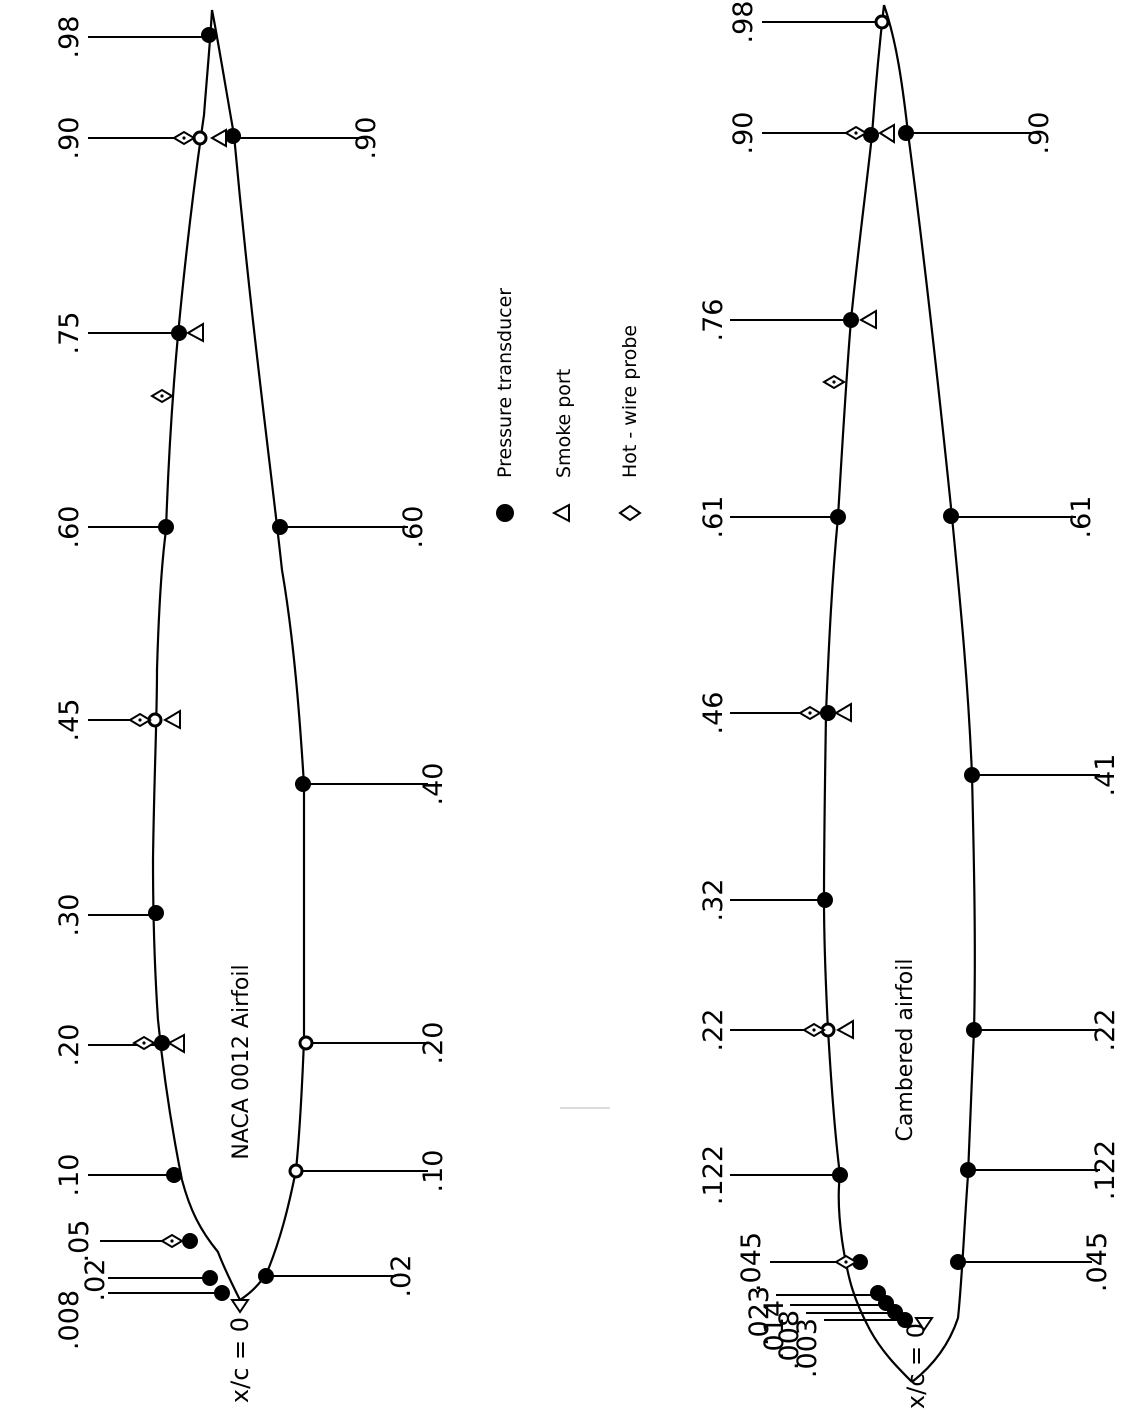 The image size is (1140, 1416). I want to click on station-label-61-lower: .61, so click(1081, 517).